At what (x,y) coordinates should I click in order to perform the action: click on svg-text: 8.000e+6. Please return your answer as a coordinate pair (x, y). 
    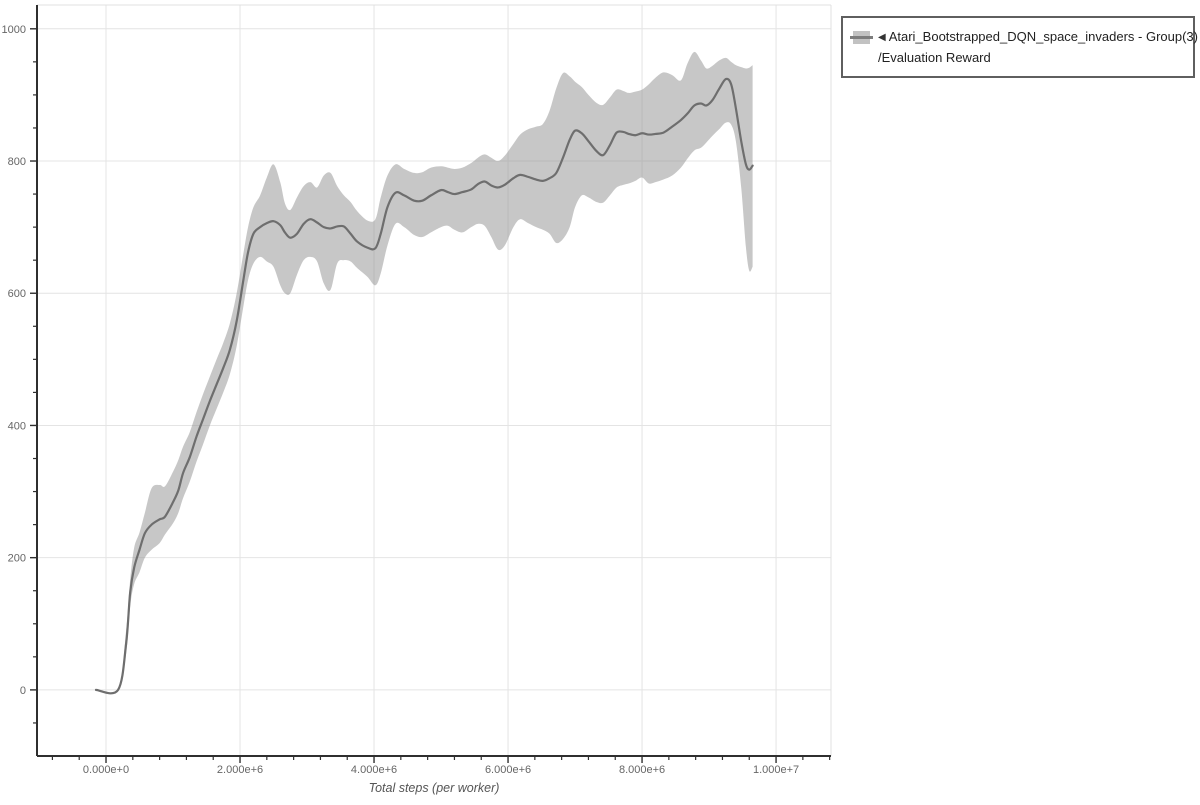
    Looking at the image, I should click on (642, 770).